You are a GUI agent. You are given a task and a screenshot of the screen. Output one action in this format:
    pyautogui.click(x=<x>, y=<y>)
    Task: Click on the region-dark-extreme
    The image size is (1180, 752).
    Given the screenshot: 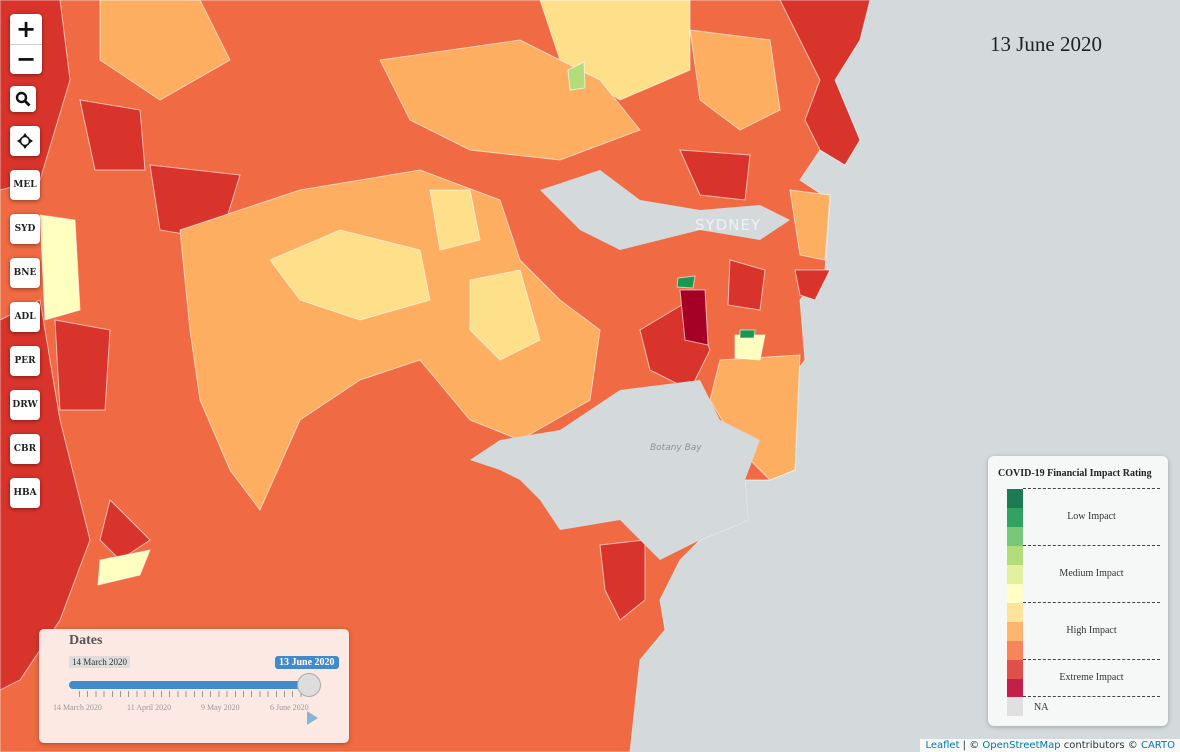 What is the action you would take?
    pyautogui.click(x=694, y=317)
    